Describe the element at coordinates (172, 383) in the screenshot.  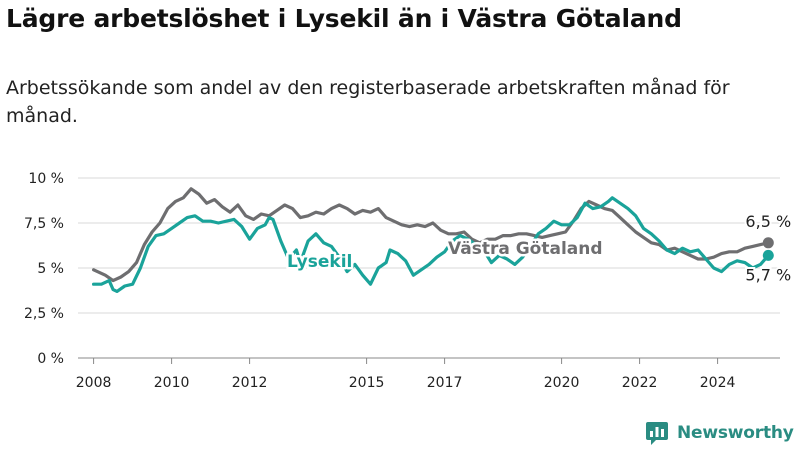
I see `x-tick-label: 2010` at that location.